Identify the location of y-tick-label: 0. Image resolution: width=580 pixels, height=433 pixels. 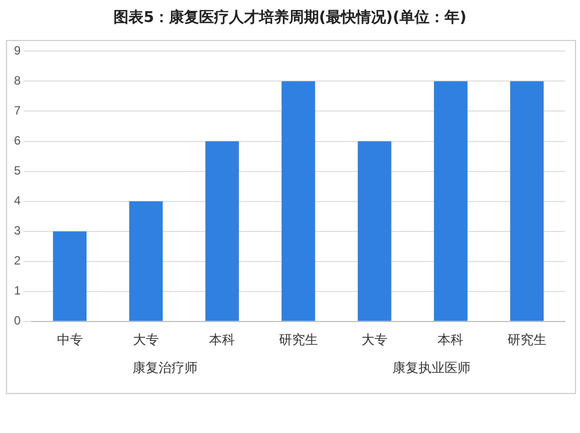
(17, 321).